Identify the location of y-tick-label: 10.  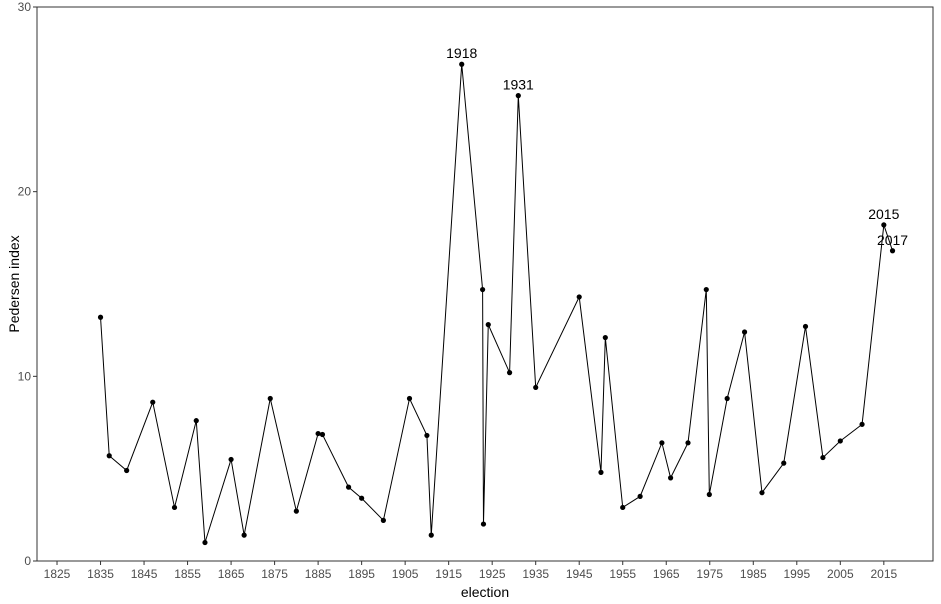
(25, 376).